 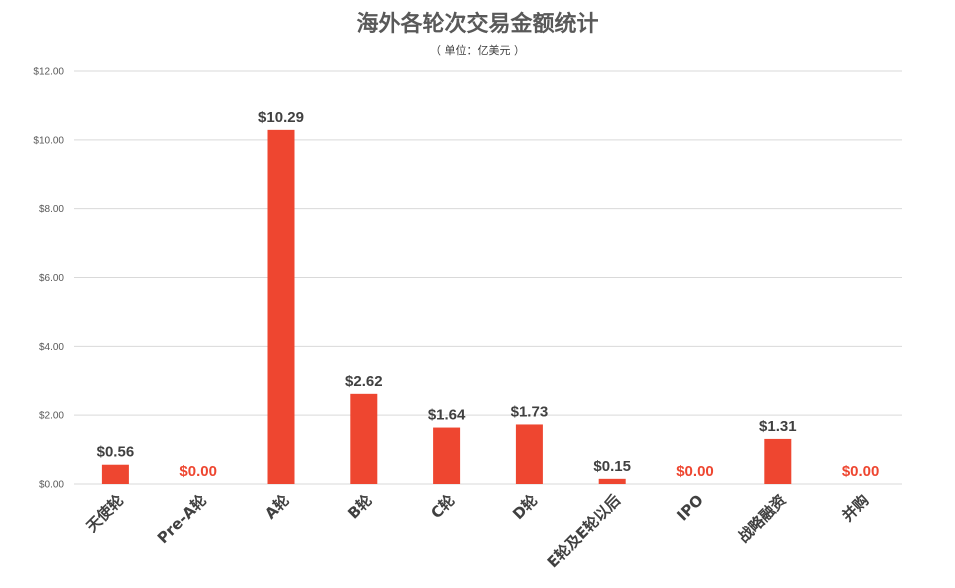 I want to click on data-label: $2.62, so click(x=364, y=381).